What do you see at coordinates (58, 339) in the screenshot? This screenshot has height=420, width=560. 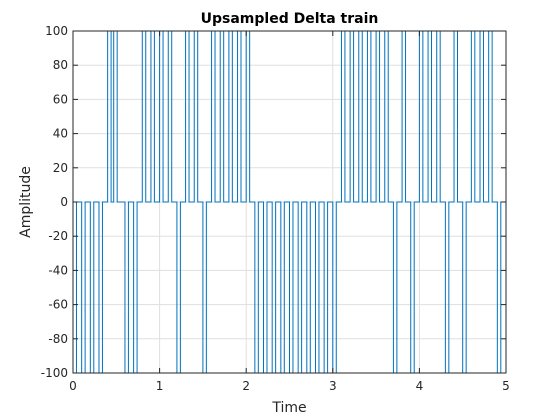 I see `y-tick-label: -80` at bounding box center [58, 339].